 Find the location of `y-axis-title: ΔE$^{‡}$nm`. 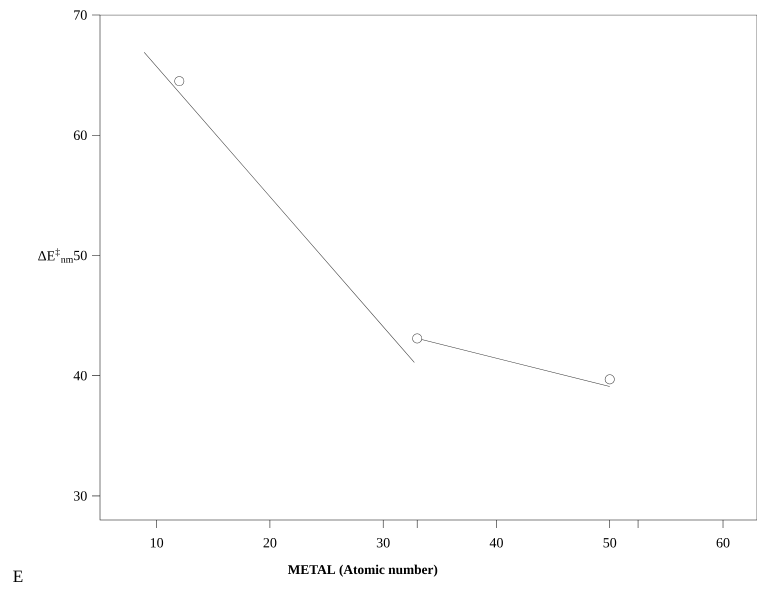

y-axis-title: ΔE$^{‡}$nm is located at coordinates (56, 255).